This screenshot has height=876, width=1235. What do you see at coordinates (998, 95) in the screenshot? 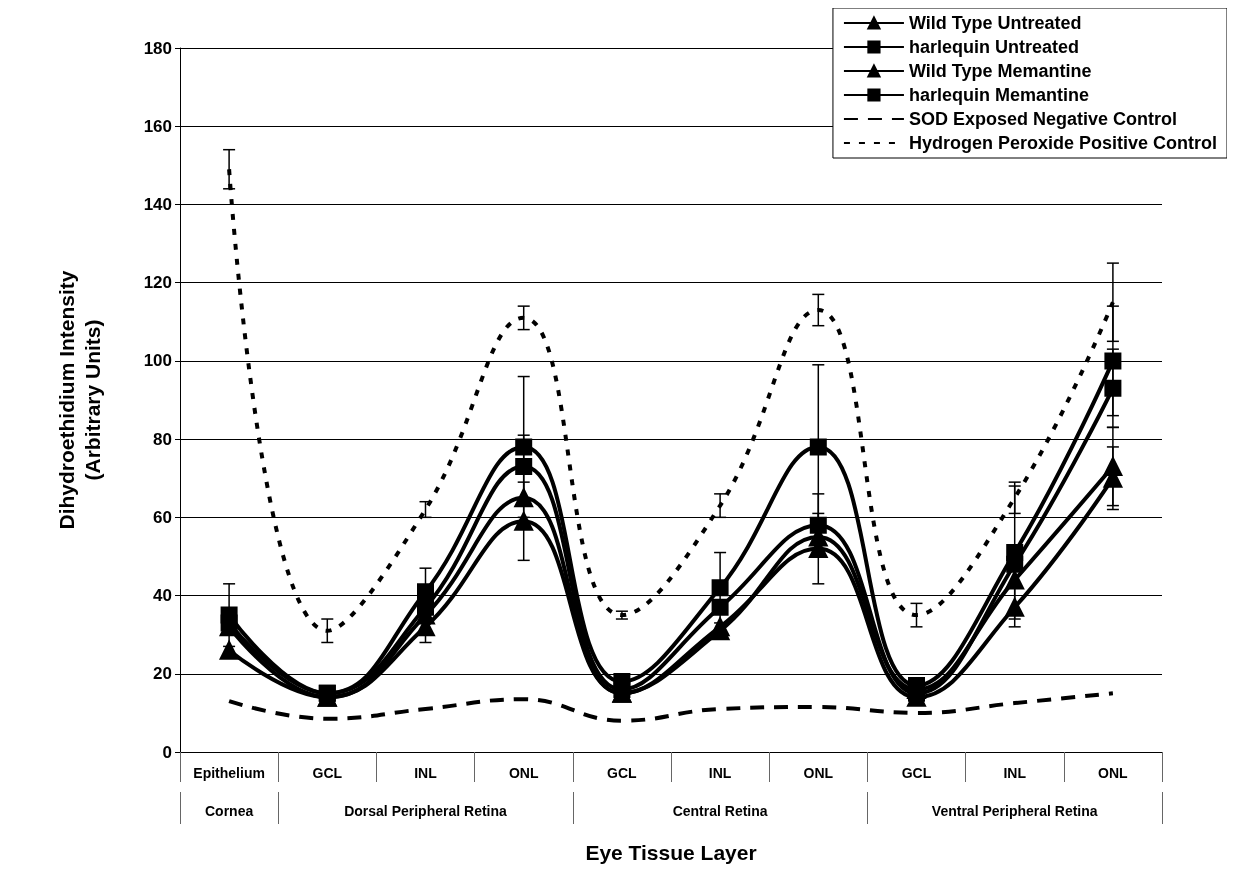
I see `legend-label: harlequin Memantine` at bounding box center [998, 95].